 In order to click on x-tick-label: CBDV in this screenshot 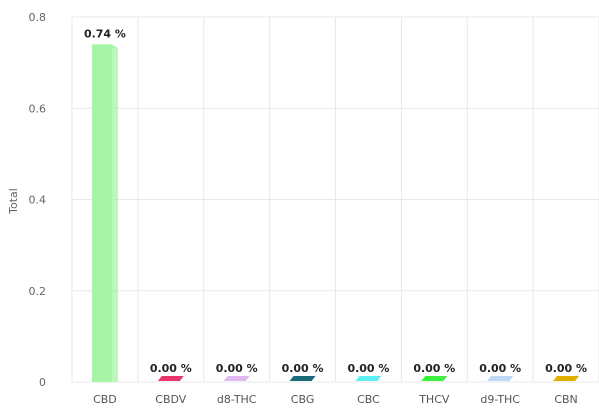, I will do `click(171, 399)`.